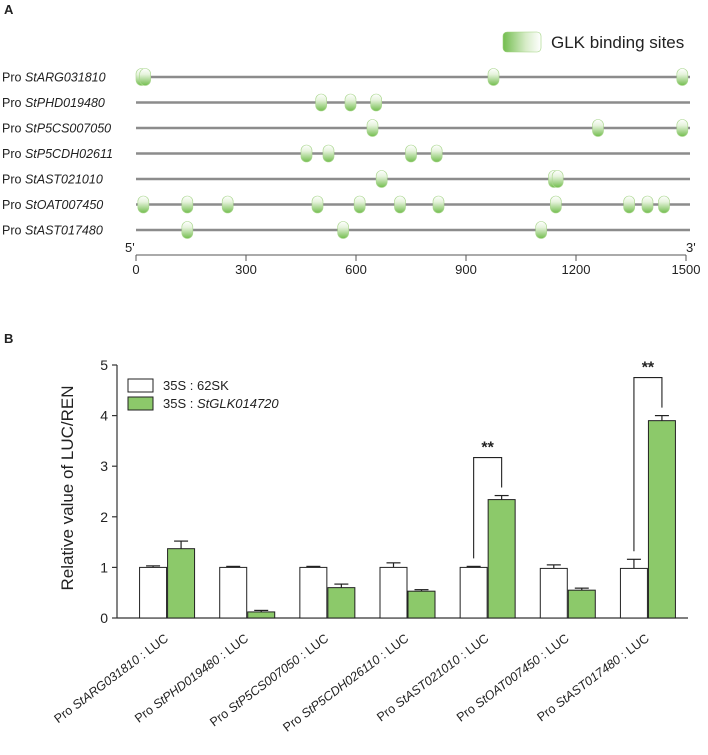 This screenshot has width=708, height=755. Describe the element at coordinates (104, 618) in the screenshot. I see `y-tick-label: 0` at that location.